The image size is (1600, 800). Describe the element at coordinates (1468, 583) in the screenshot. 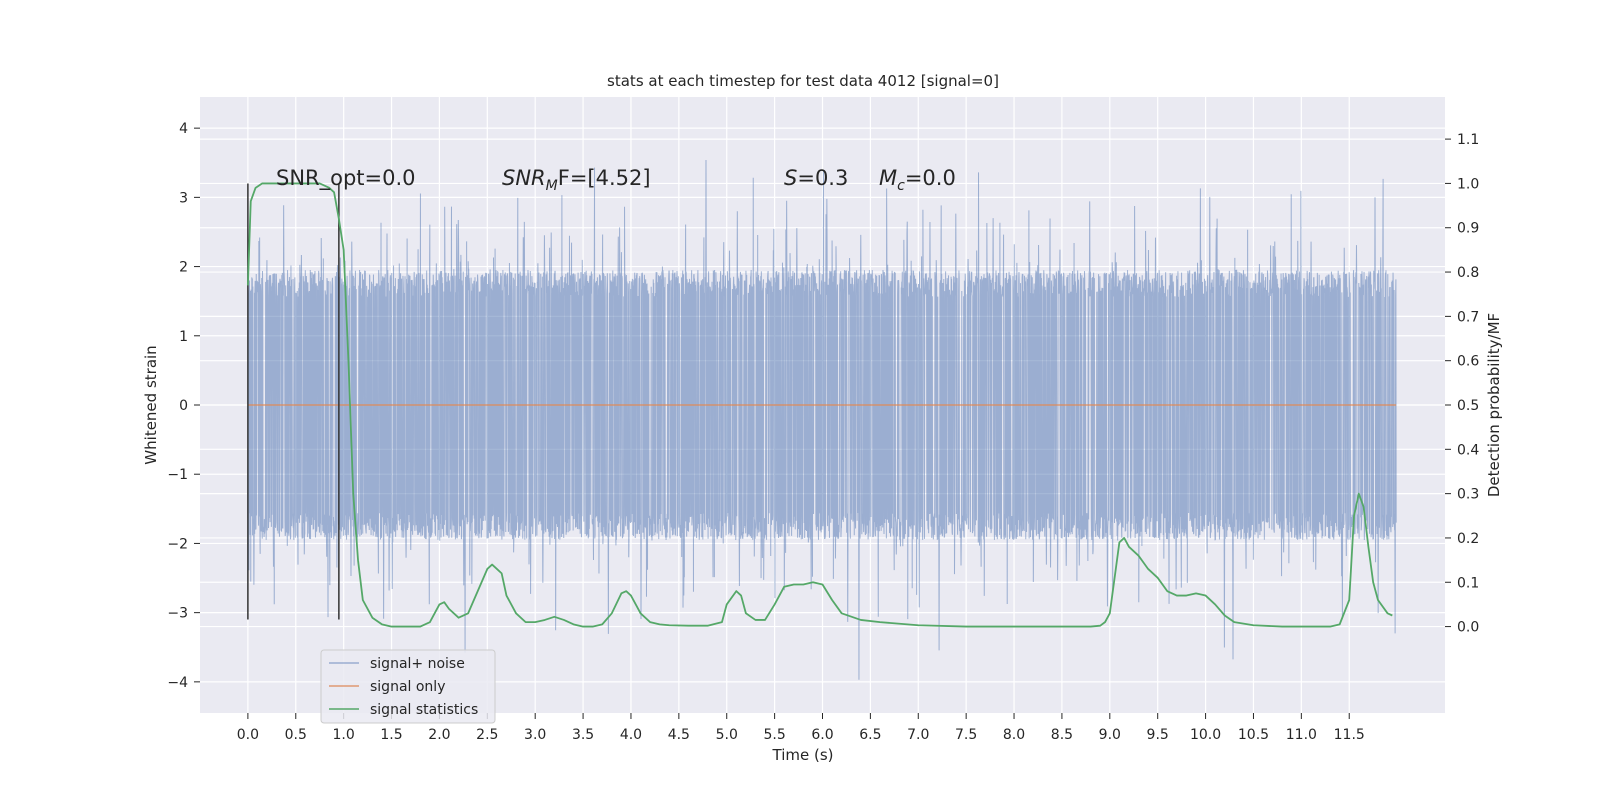

I see `yr-tick-label-10: 0.1` at that location.